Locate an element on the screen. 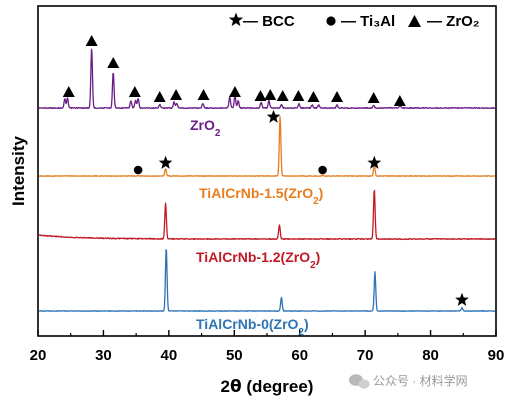  series-label-1-2: TiAlCrNb-1.2(ZrO2) is located at coordinates (258, 260).